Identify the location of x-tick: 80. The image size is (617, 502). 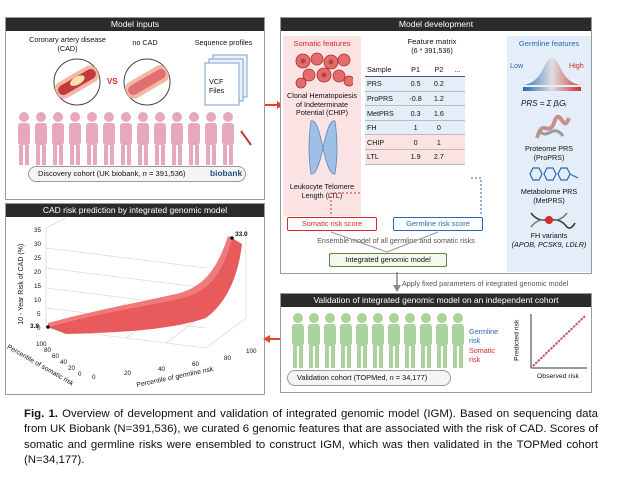
(228, 358).